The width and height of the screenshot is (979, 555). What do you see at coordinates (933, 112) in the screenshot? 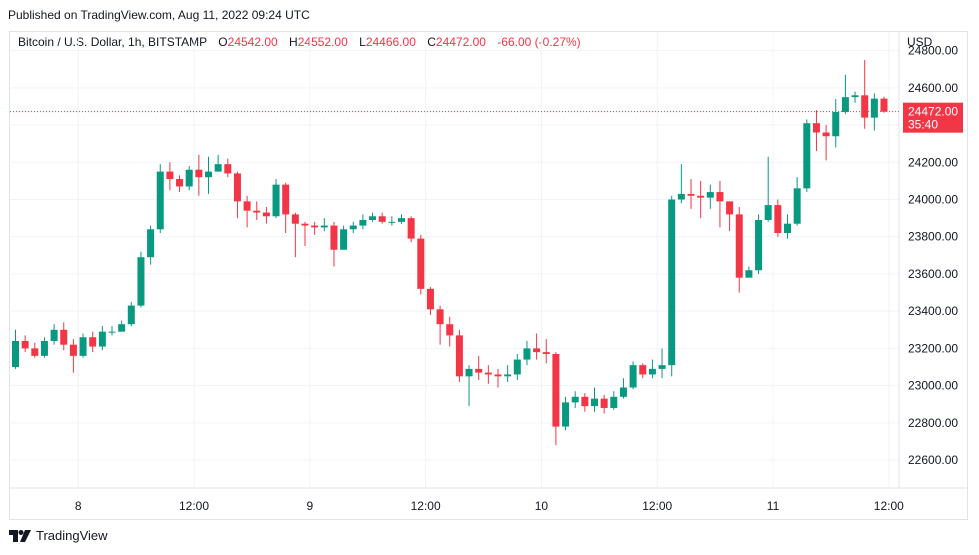
I see `last-price-value: 24472.00` at bounding box center [933, 112].